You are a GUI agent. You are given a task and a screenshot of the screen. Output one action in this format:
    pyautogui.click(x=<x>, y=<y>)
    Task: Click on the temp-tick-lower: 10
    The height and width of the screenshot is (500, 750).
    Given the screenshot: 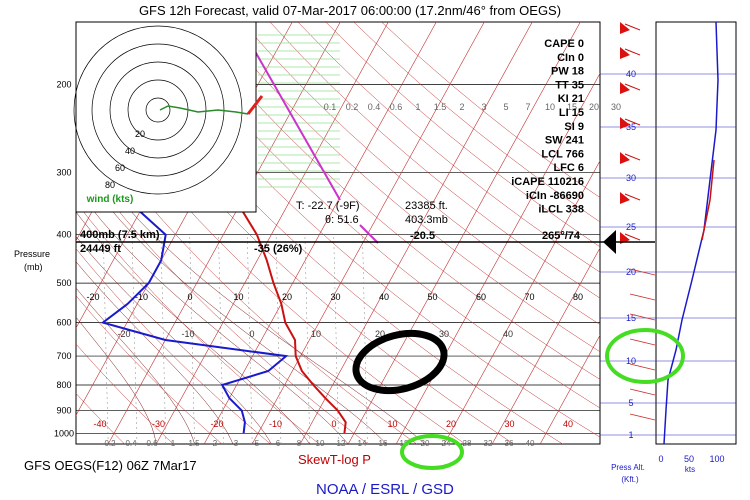 What is the action you would take?
    pyautogui.click(x=392, y=424)
    